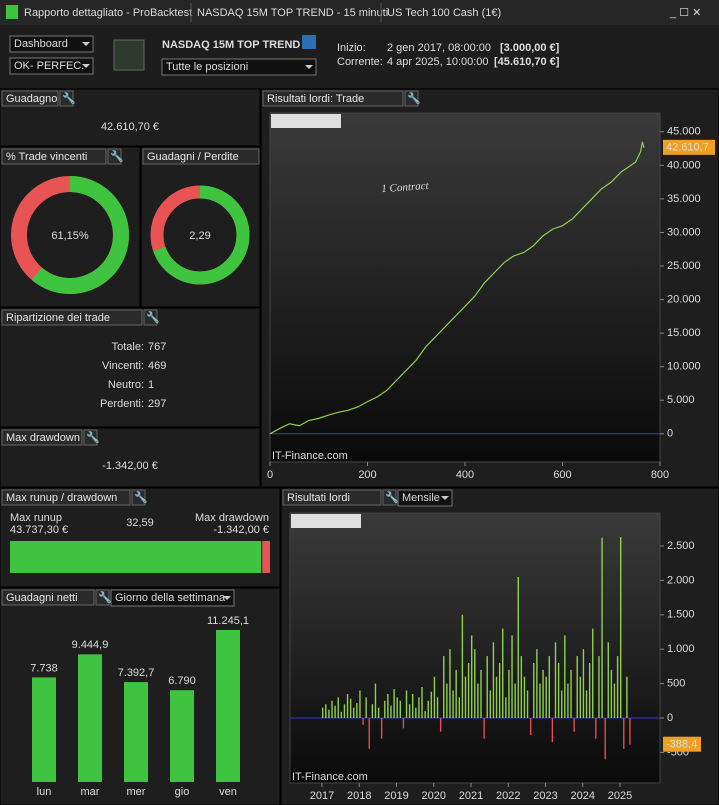 The height and width of the screenshot is (805, 719). Describe the element at coordinates (292, 13) in the screenshot. I see `window-tab: NASDAQ 15M TOP TREND - 15 minuti` at that location.